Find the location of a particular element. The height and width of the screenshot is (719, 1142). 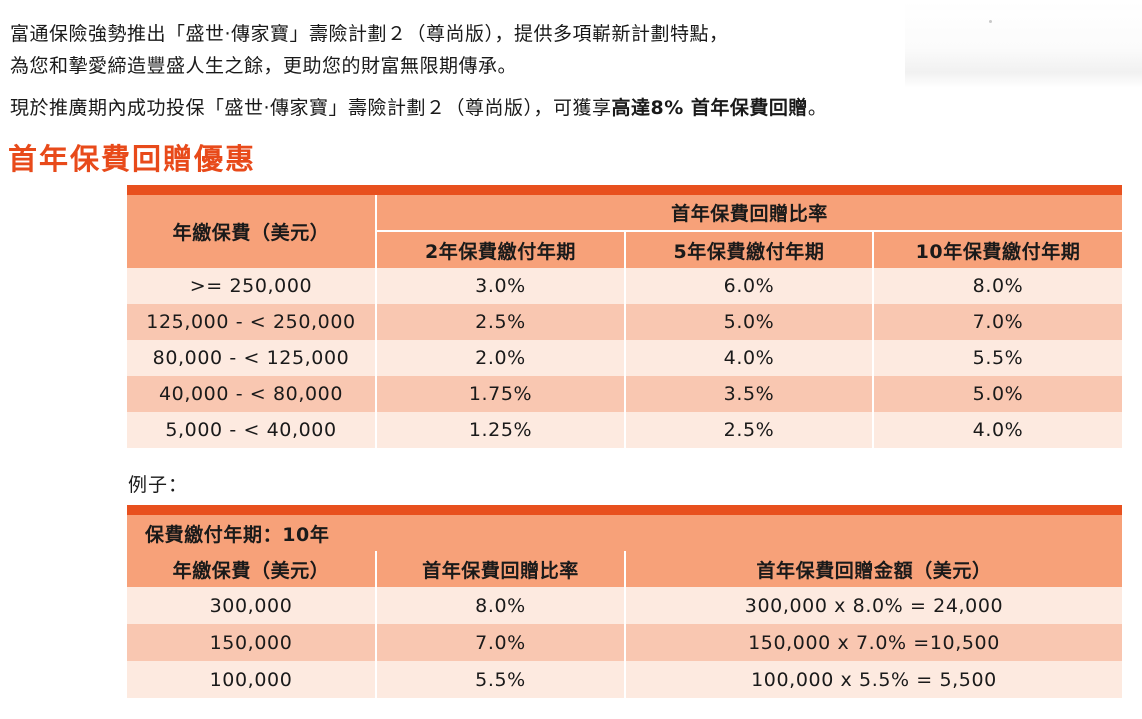

rate-10y-cell: 5.5% is located at coordinates (997, 358).